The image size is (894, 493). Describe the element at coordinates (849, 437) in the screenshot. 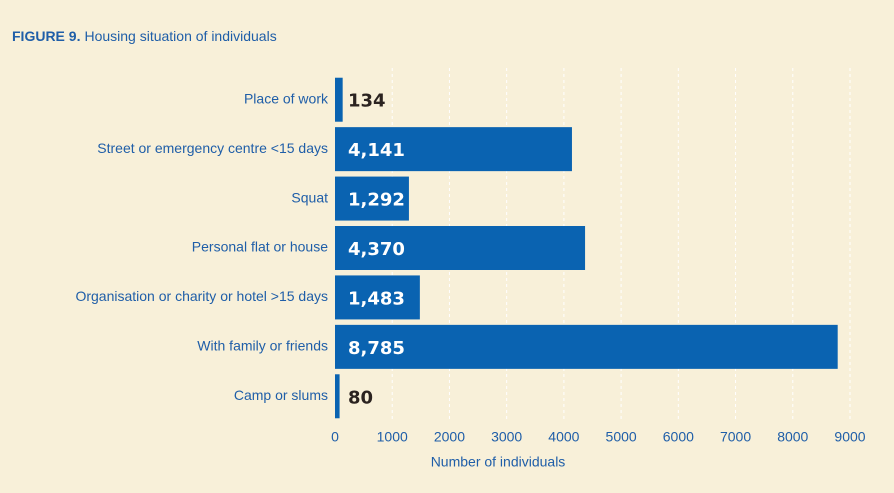

I see `x-tick-label: 9000` at that location.